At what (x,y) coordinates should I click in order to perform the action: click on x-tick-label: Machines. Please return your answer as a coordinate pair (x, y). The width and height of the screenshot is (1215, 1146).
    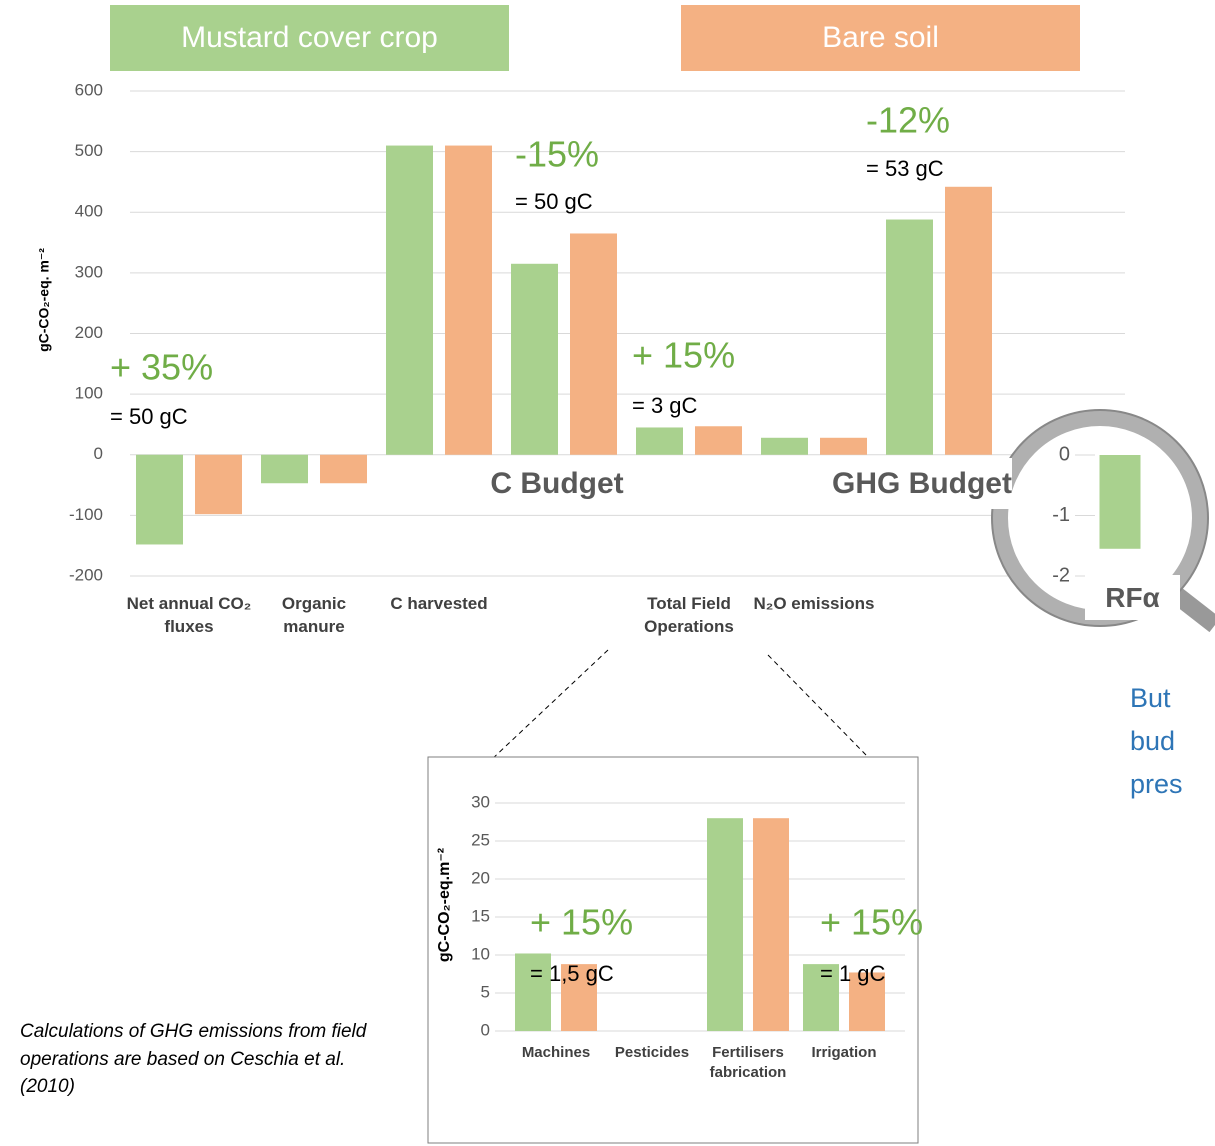
    Looking at the image, I should click on (556, 1052).